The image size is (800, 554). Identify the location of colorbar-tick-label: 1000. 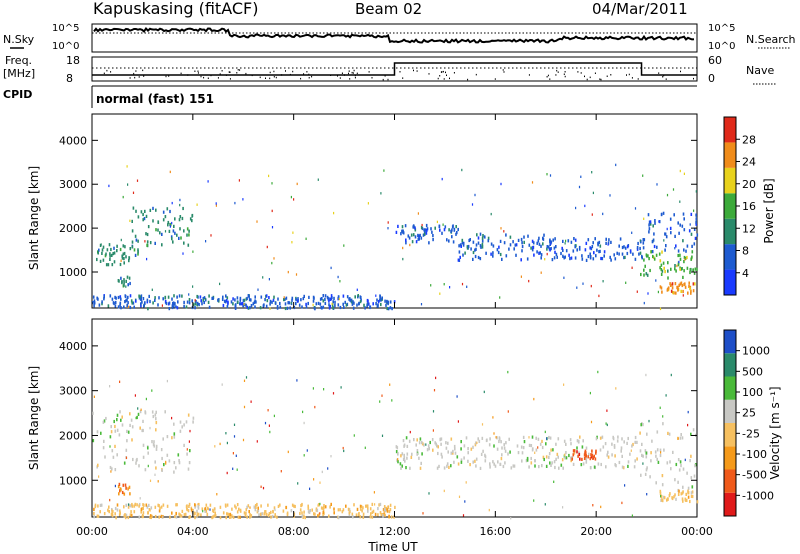
(756, 351).